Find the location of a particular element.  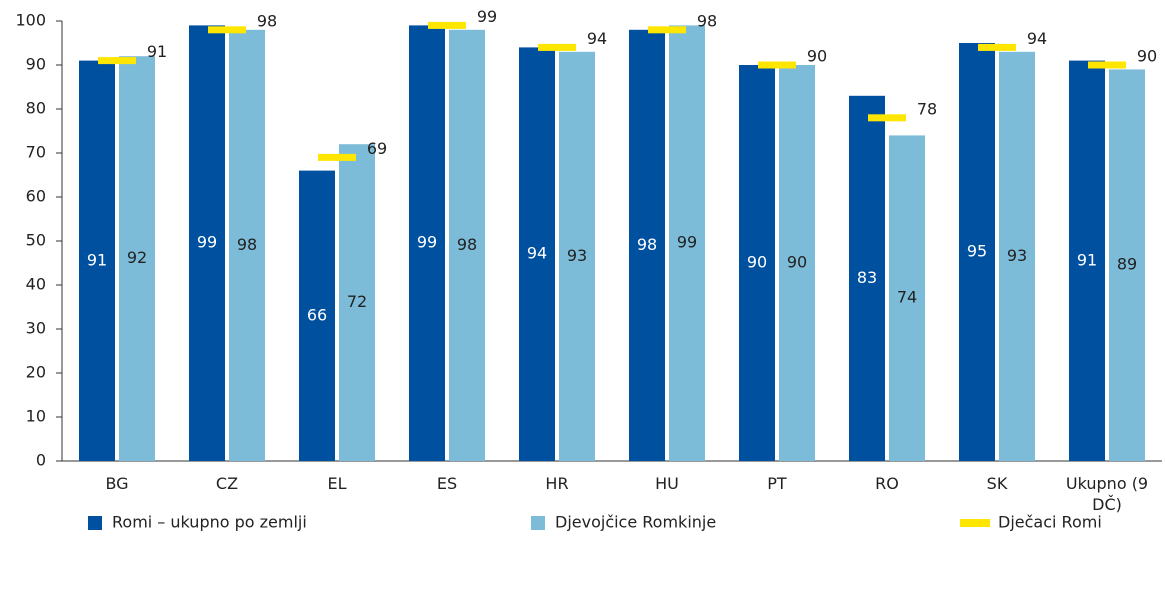

legend-label: Dječaci Romi is located at coordinates (1050, 522).